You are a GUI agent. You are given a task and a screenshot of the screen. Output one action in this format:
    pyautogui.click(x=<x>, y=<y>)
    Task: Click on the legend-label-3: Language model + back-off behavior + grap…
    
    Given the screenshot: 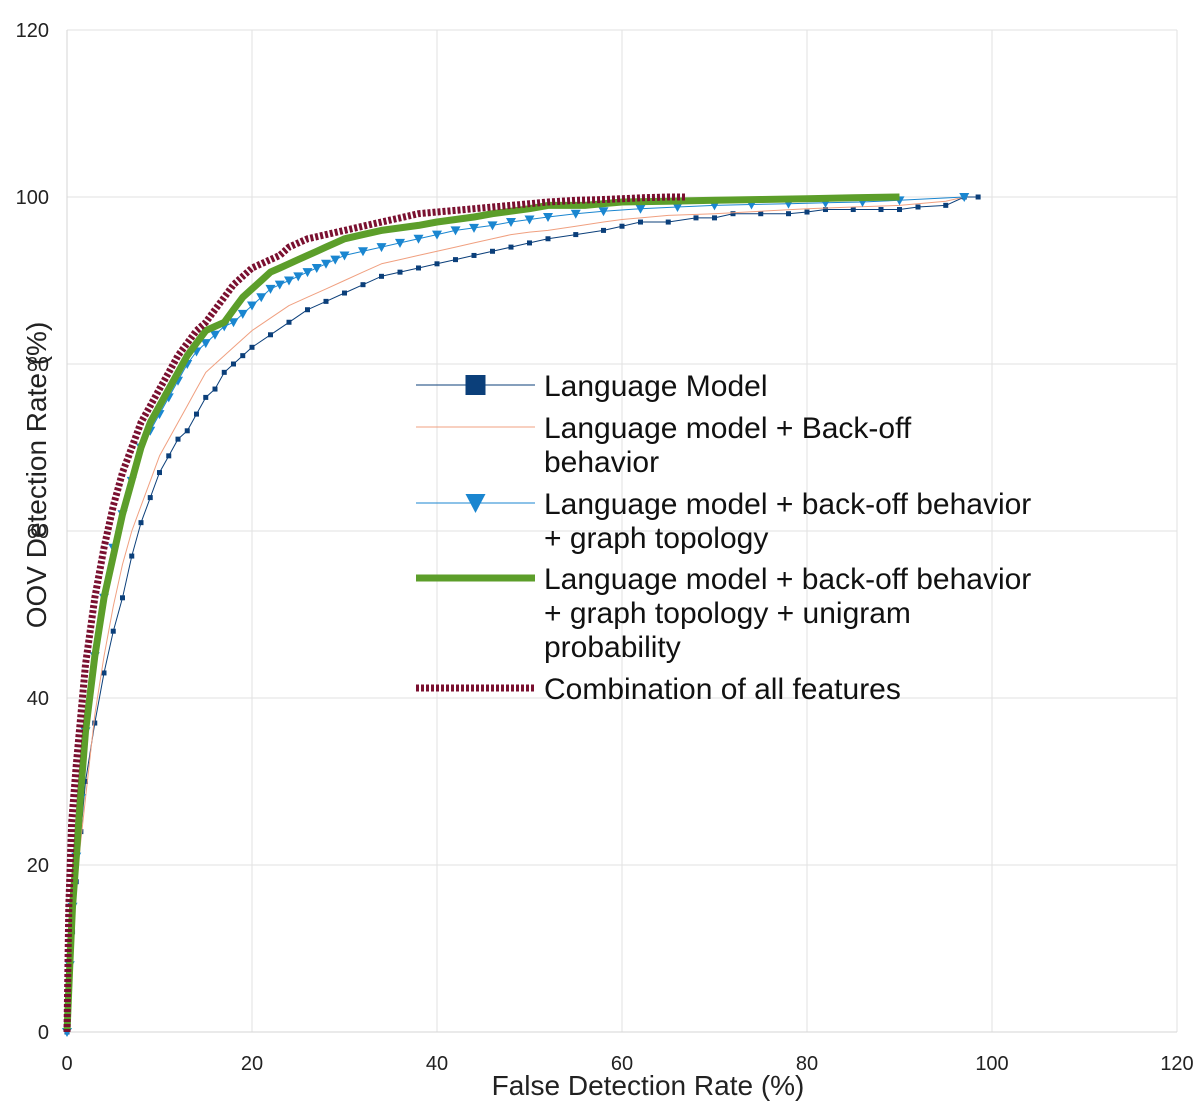 What is the action you would take?
    pyautogui.click(x=787, y=613)
    